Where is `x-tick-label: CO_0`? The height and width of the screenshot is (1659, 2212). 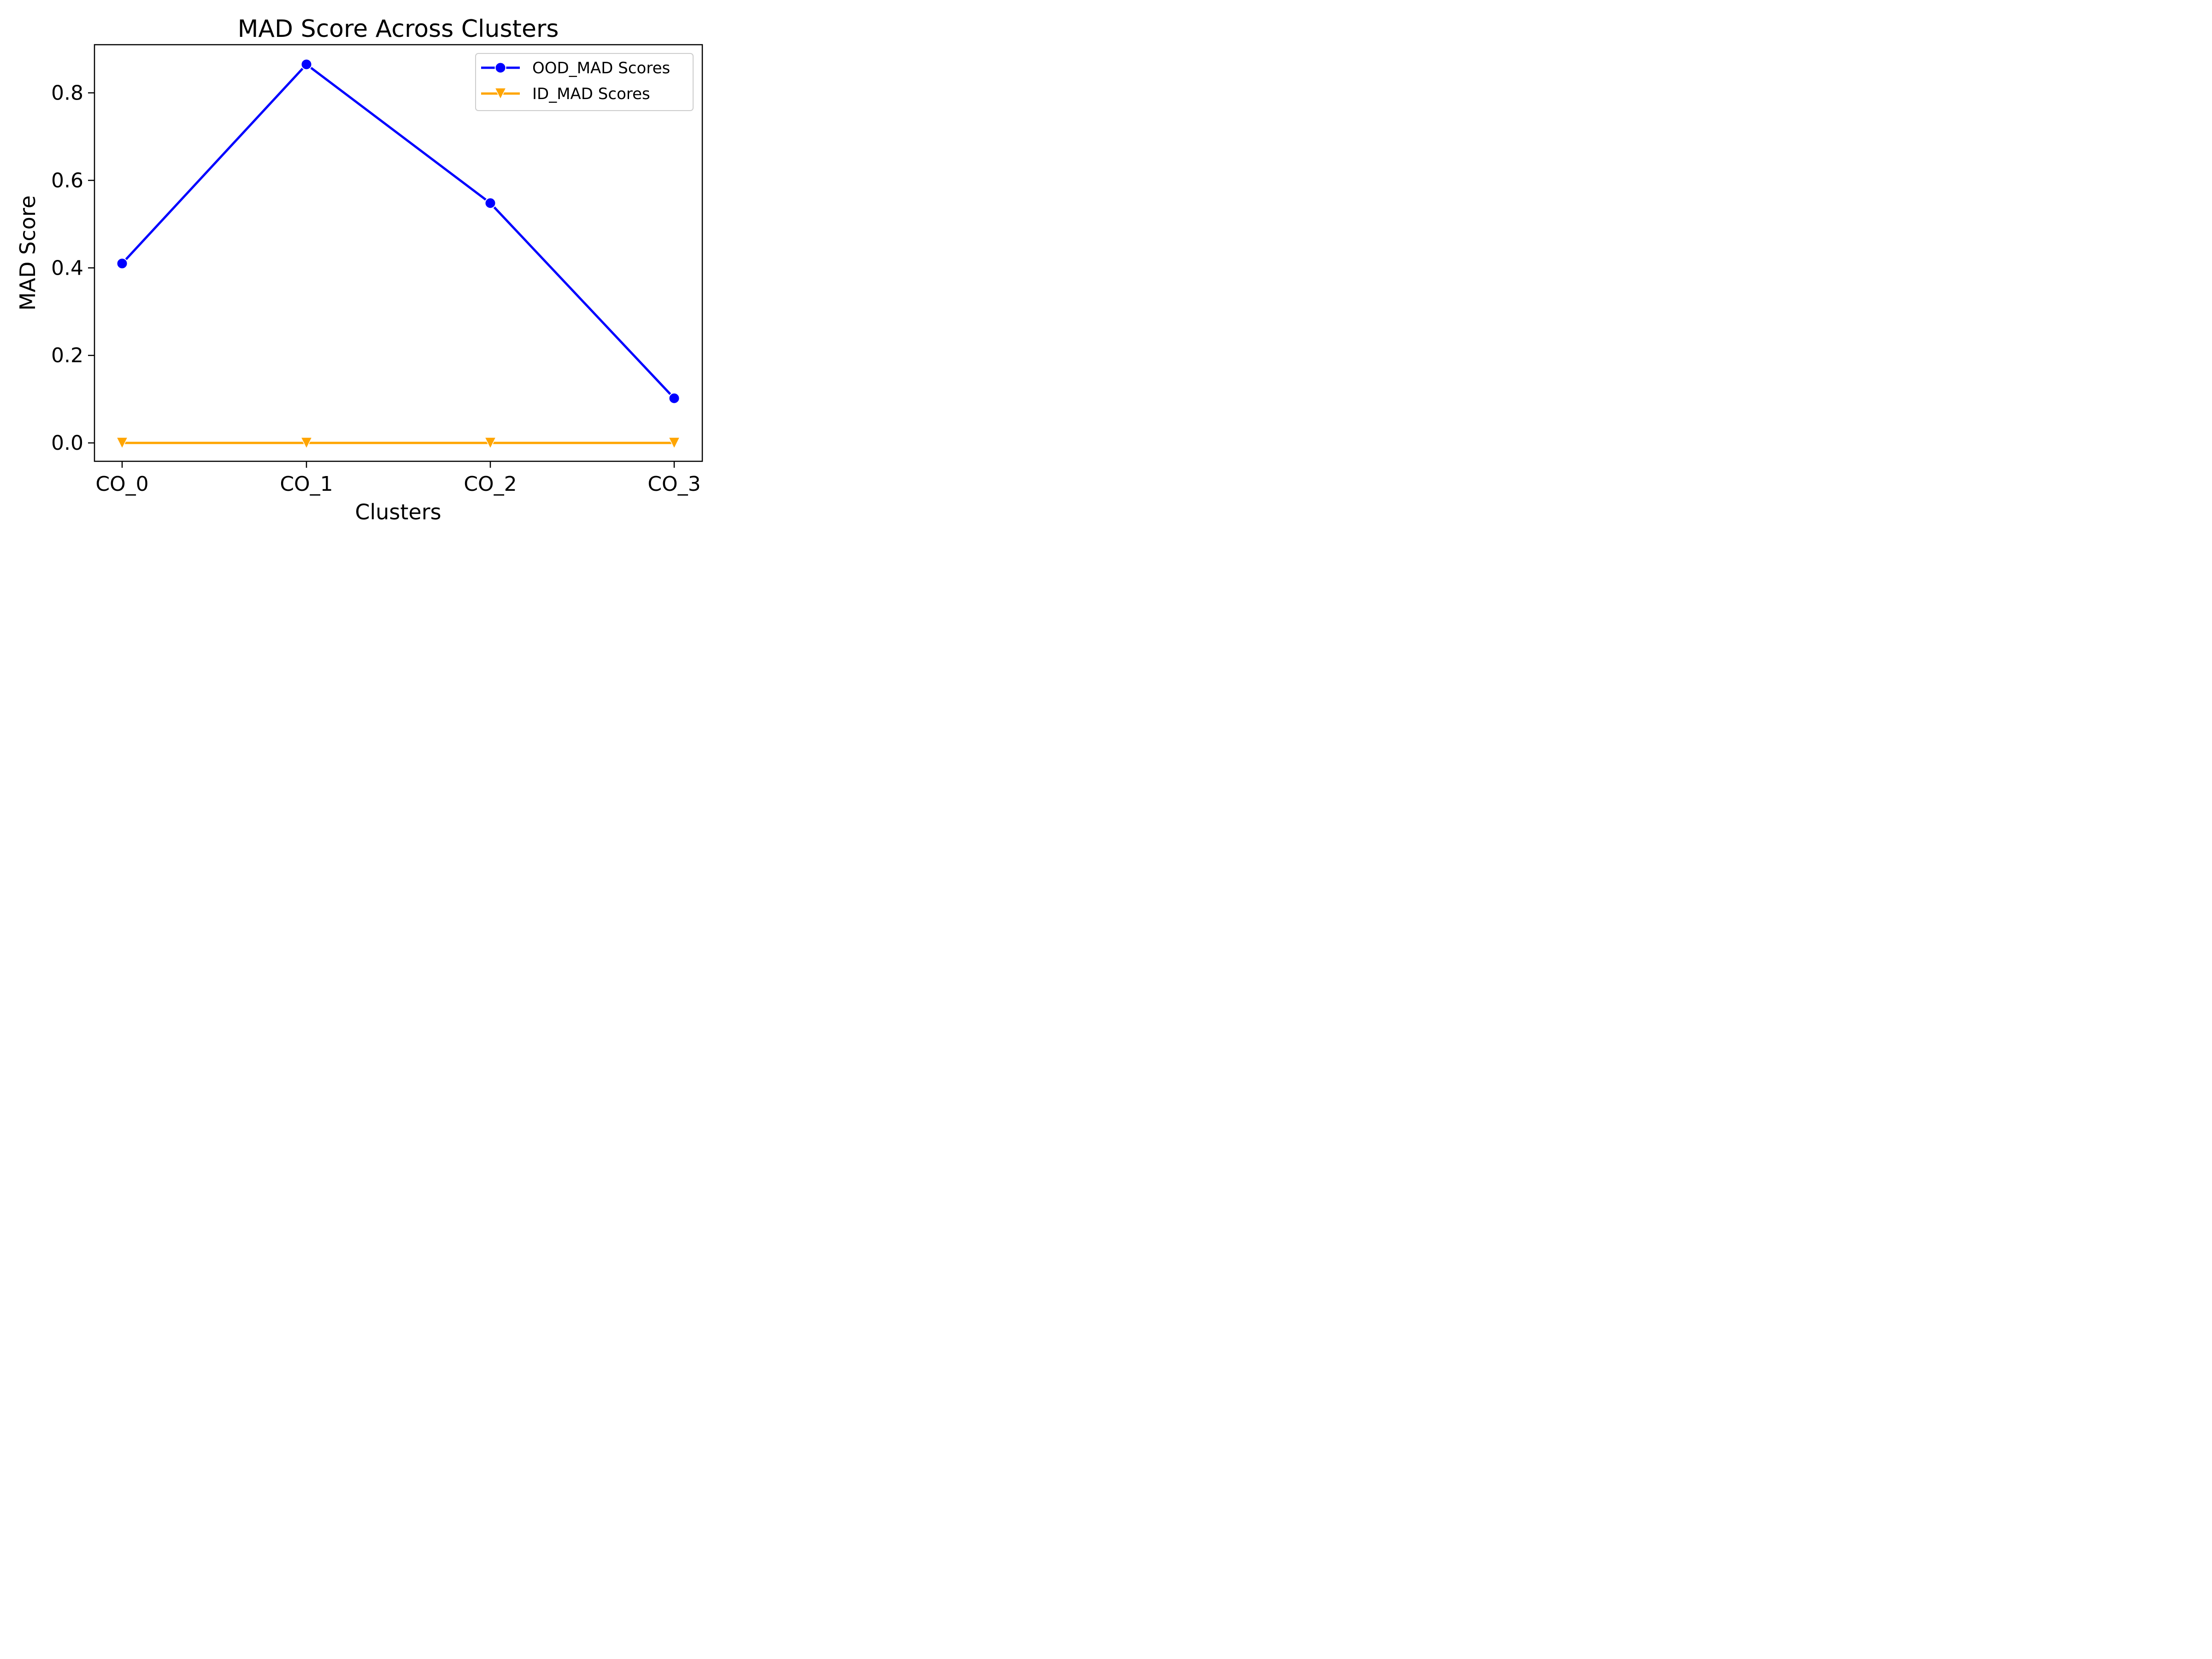 x-tick-label: CO_0 is located at coordinates (121, 484).